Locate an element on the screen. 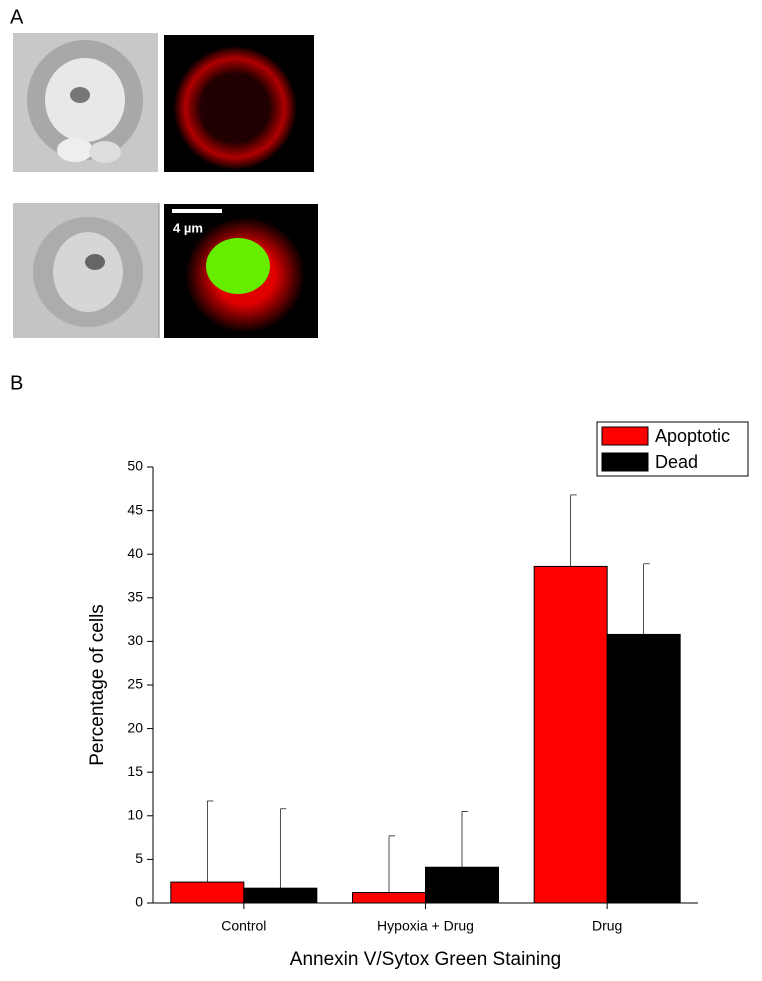 The height and width of the screenshot is (981, 762). y-axis-label: Percentage of cells is located at coordinates (97, 685).